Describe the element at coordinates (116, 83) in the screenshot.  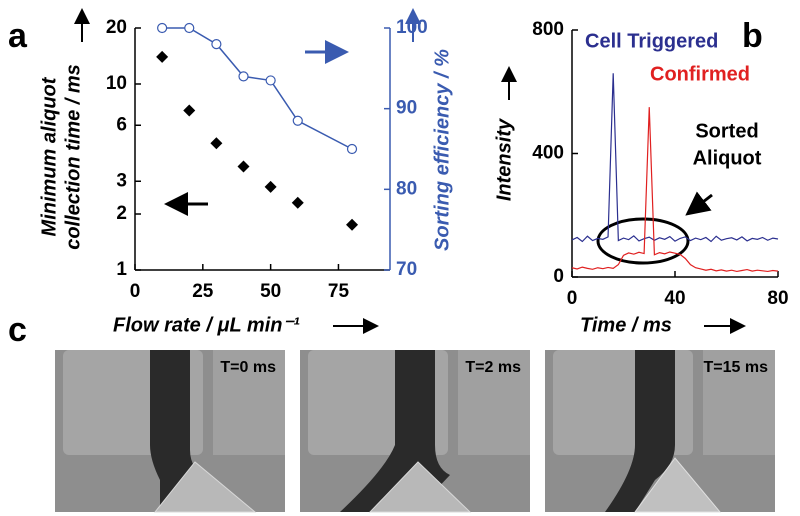
I see `y-tick-label: 10` at that location.